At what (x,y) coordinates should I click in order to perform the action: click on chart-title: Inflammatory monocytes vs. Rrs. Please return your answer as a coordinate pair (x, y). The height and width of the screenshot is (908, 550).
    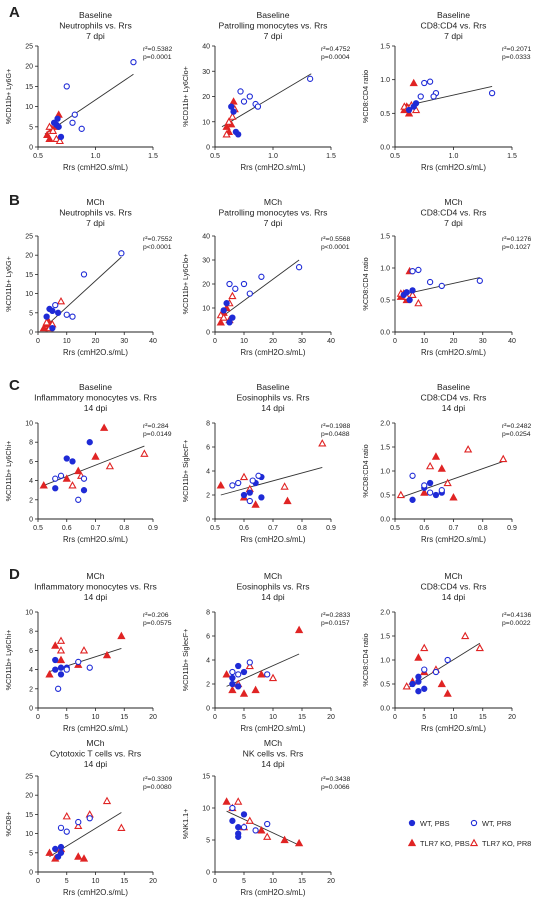
    Looking at the image, I should click on (95, 587).